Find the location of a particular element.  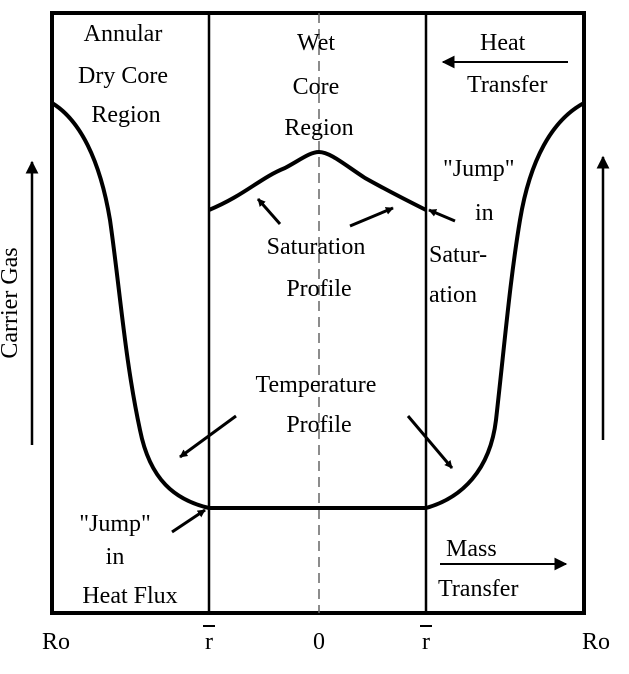

saturation-pointer-left is located at coordinates (269, 211).